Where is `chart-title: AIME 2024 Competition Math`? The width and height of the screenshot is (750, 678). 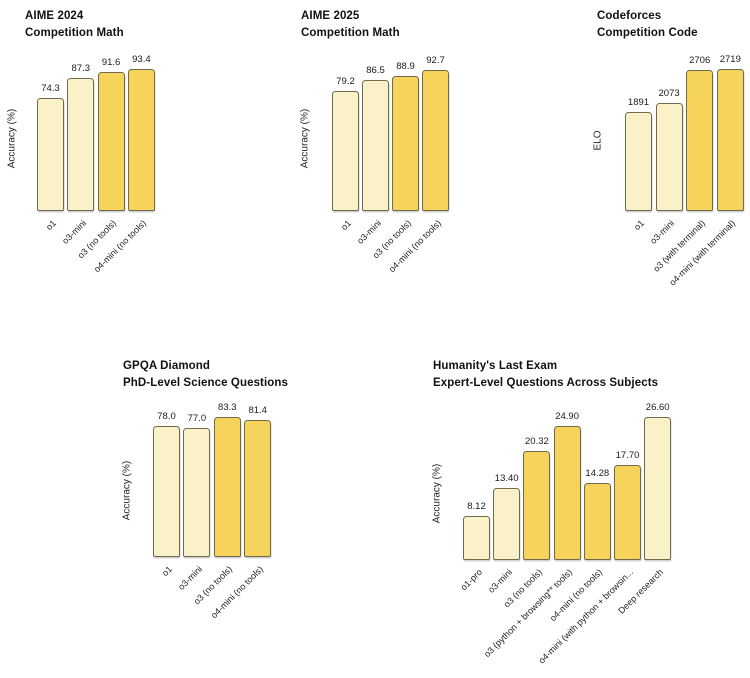
chart-title: AIME 2024 Competition Math is located at coordinates (74, 24).